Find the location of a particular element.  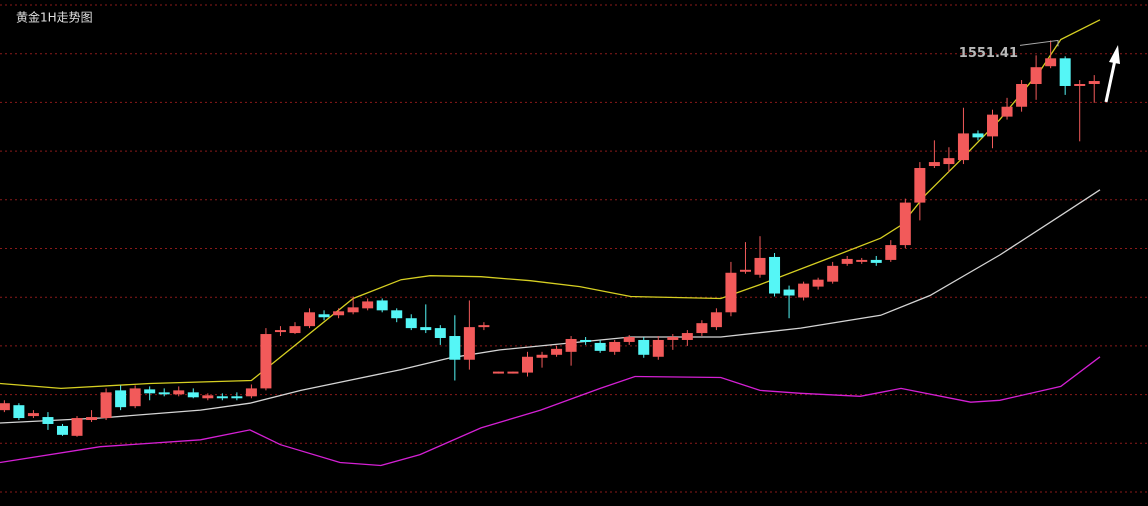

arrow-head is located at coordinates (1114, 54).